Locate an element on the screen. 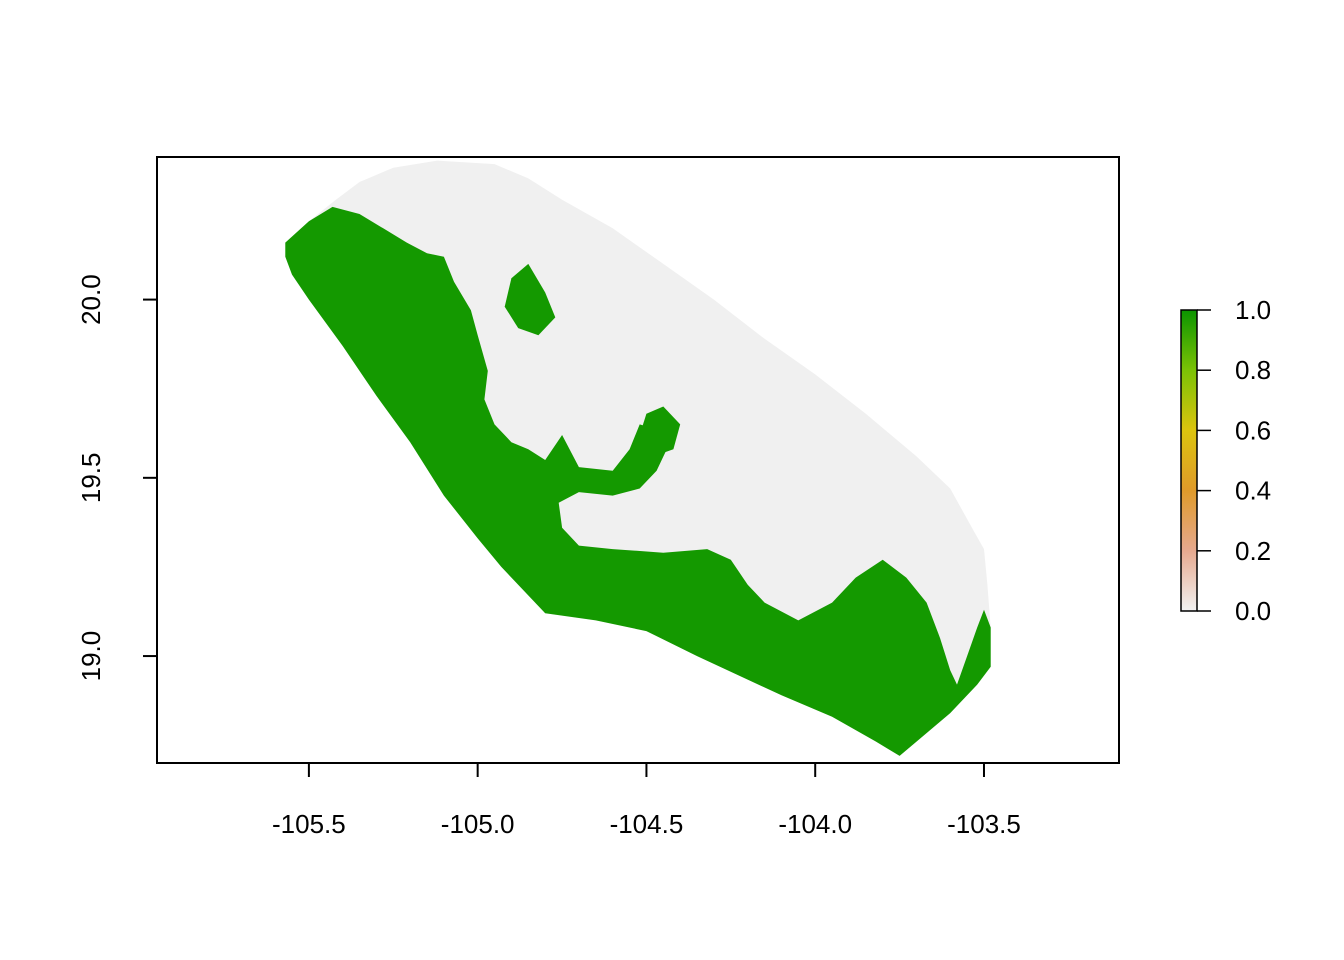  color-legend: 0.0 0.2 0.4 0.6 0.8 1.0 is located at coordinates (1225, 460).